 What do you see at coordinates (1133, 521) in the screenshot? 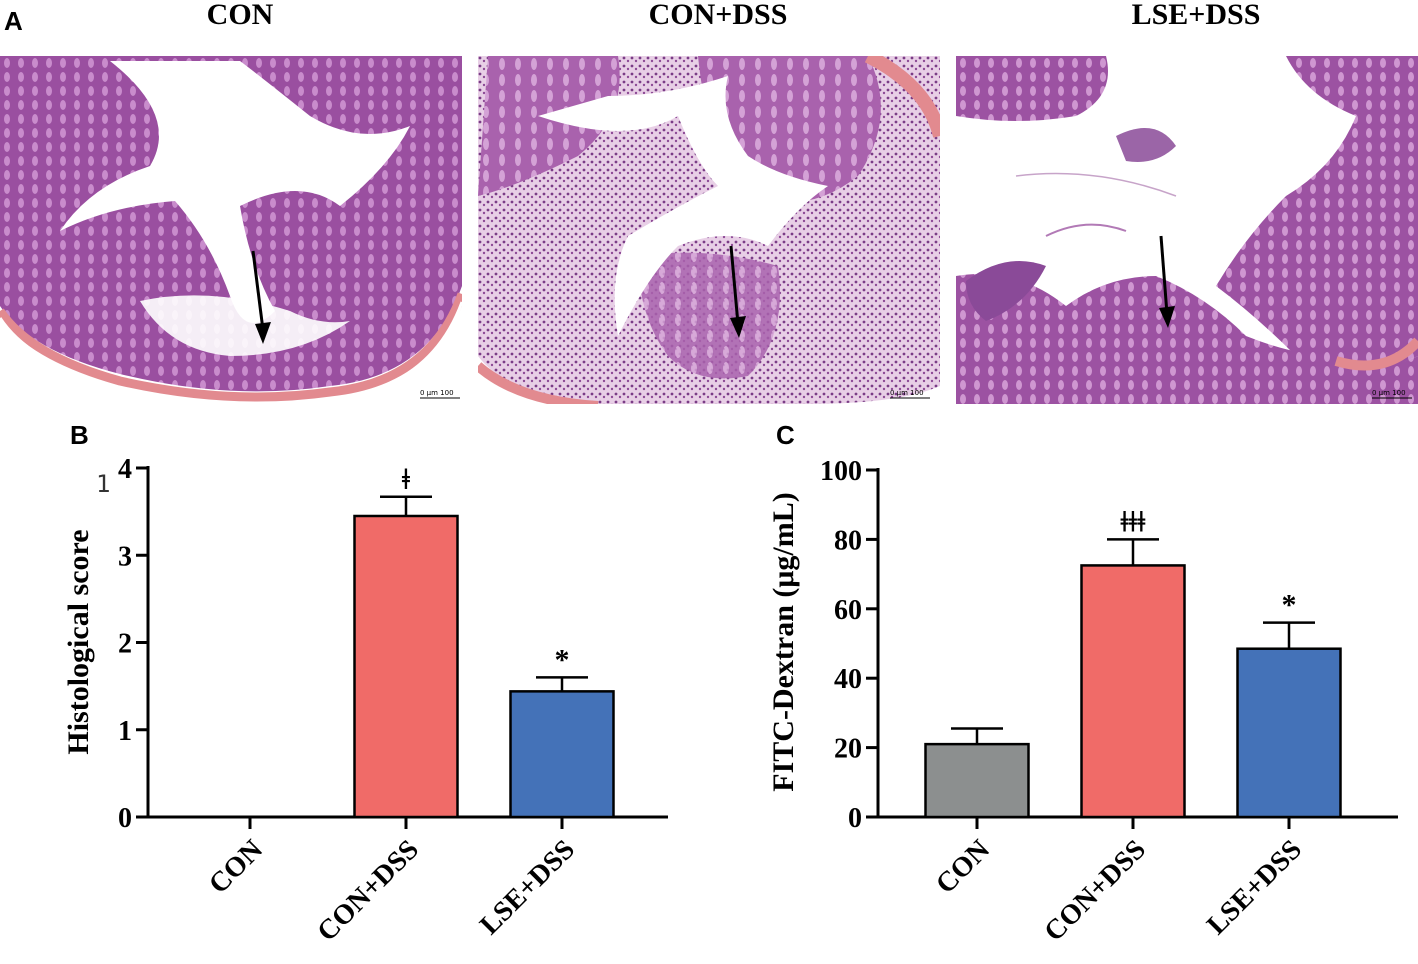
I see `significance-marker: ǂǂǂ` at bounding box center [1133, 521].